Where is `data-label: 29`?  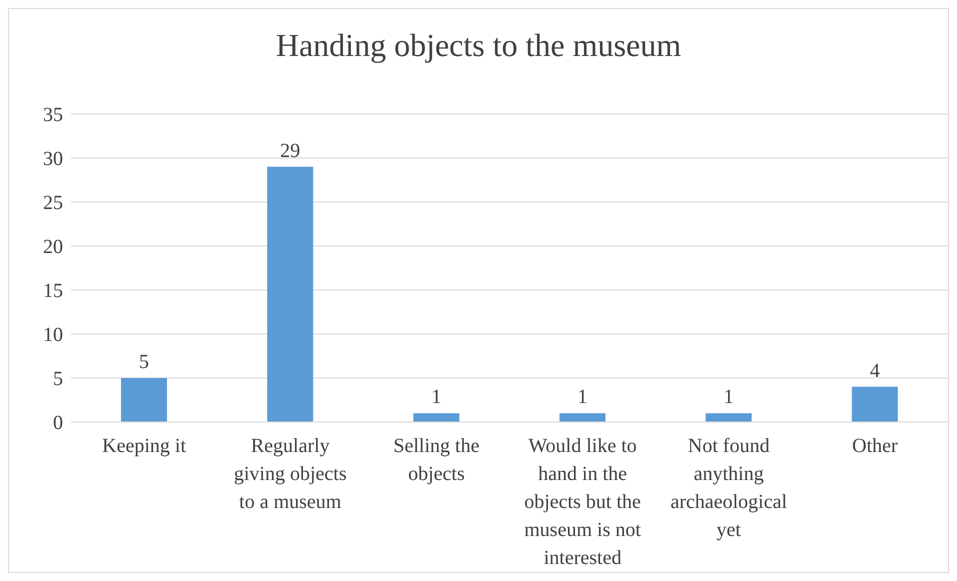
data-label: 29 is located at coordinates (290, 151).